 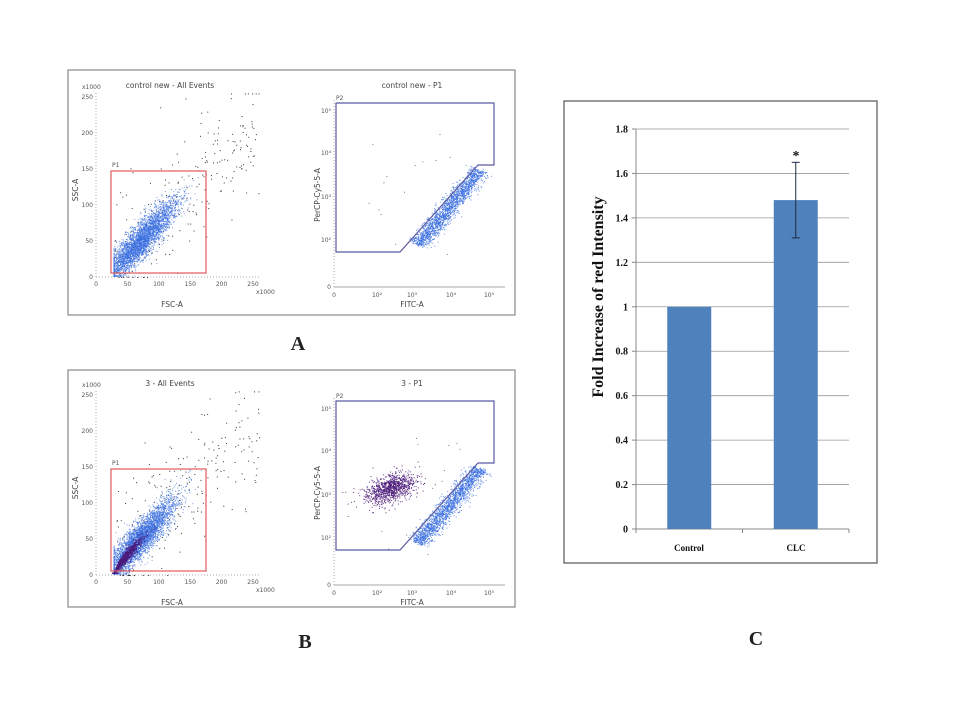 What do you see at coordinates (598, 296) in the screenshot?
I see `bar-y-axis-label: Fold Increase of red Intensity` at bounding box center [598, 296].